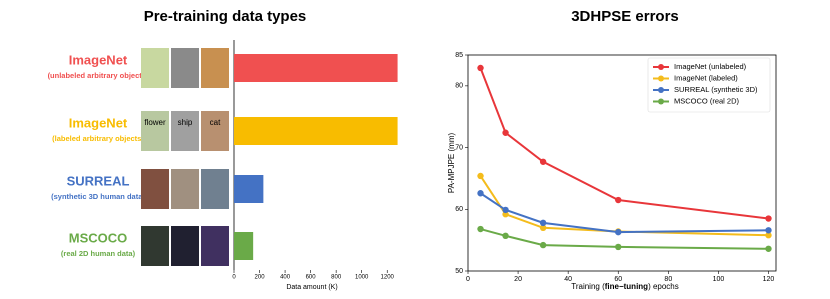 The height and width of the screenshot is (299, 830). I want to click on x-tick-label: 400, so click(285, 278).